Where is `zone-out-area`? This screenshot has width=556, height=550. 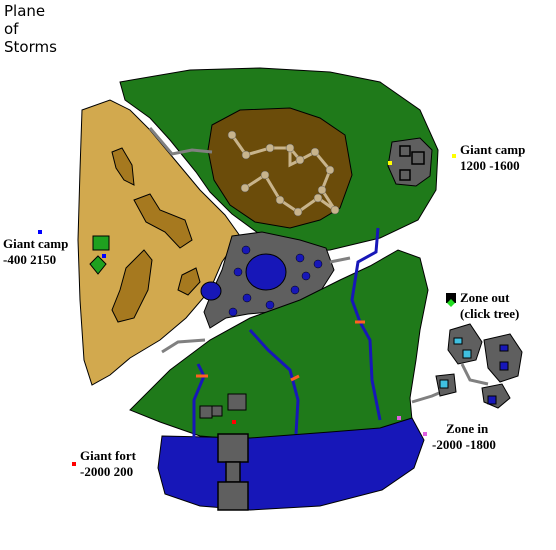
zone-out-area is located at coordinates (479, 366).